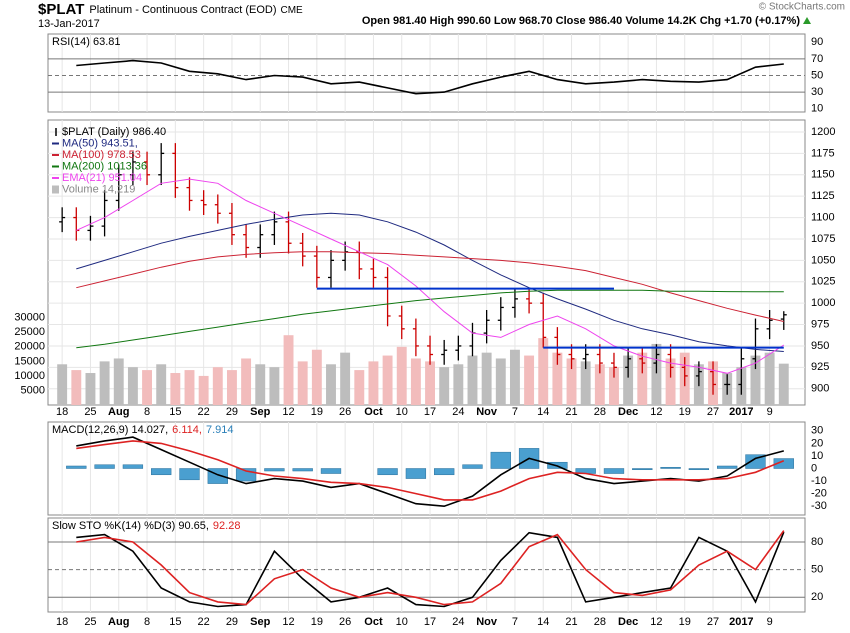 The image size is (850, 633). What do you see at coordinates (823, 132) in the screenshot?
I see `y-tick-label: 1200` at bounding box center [823, 132].